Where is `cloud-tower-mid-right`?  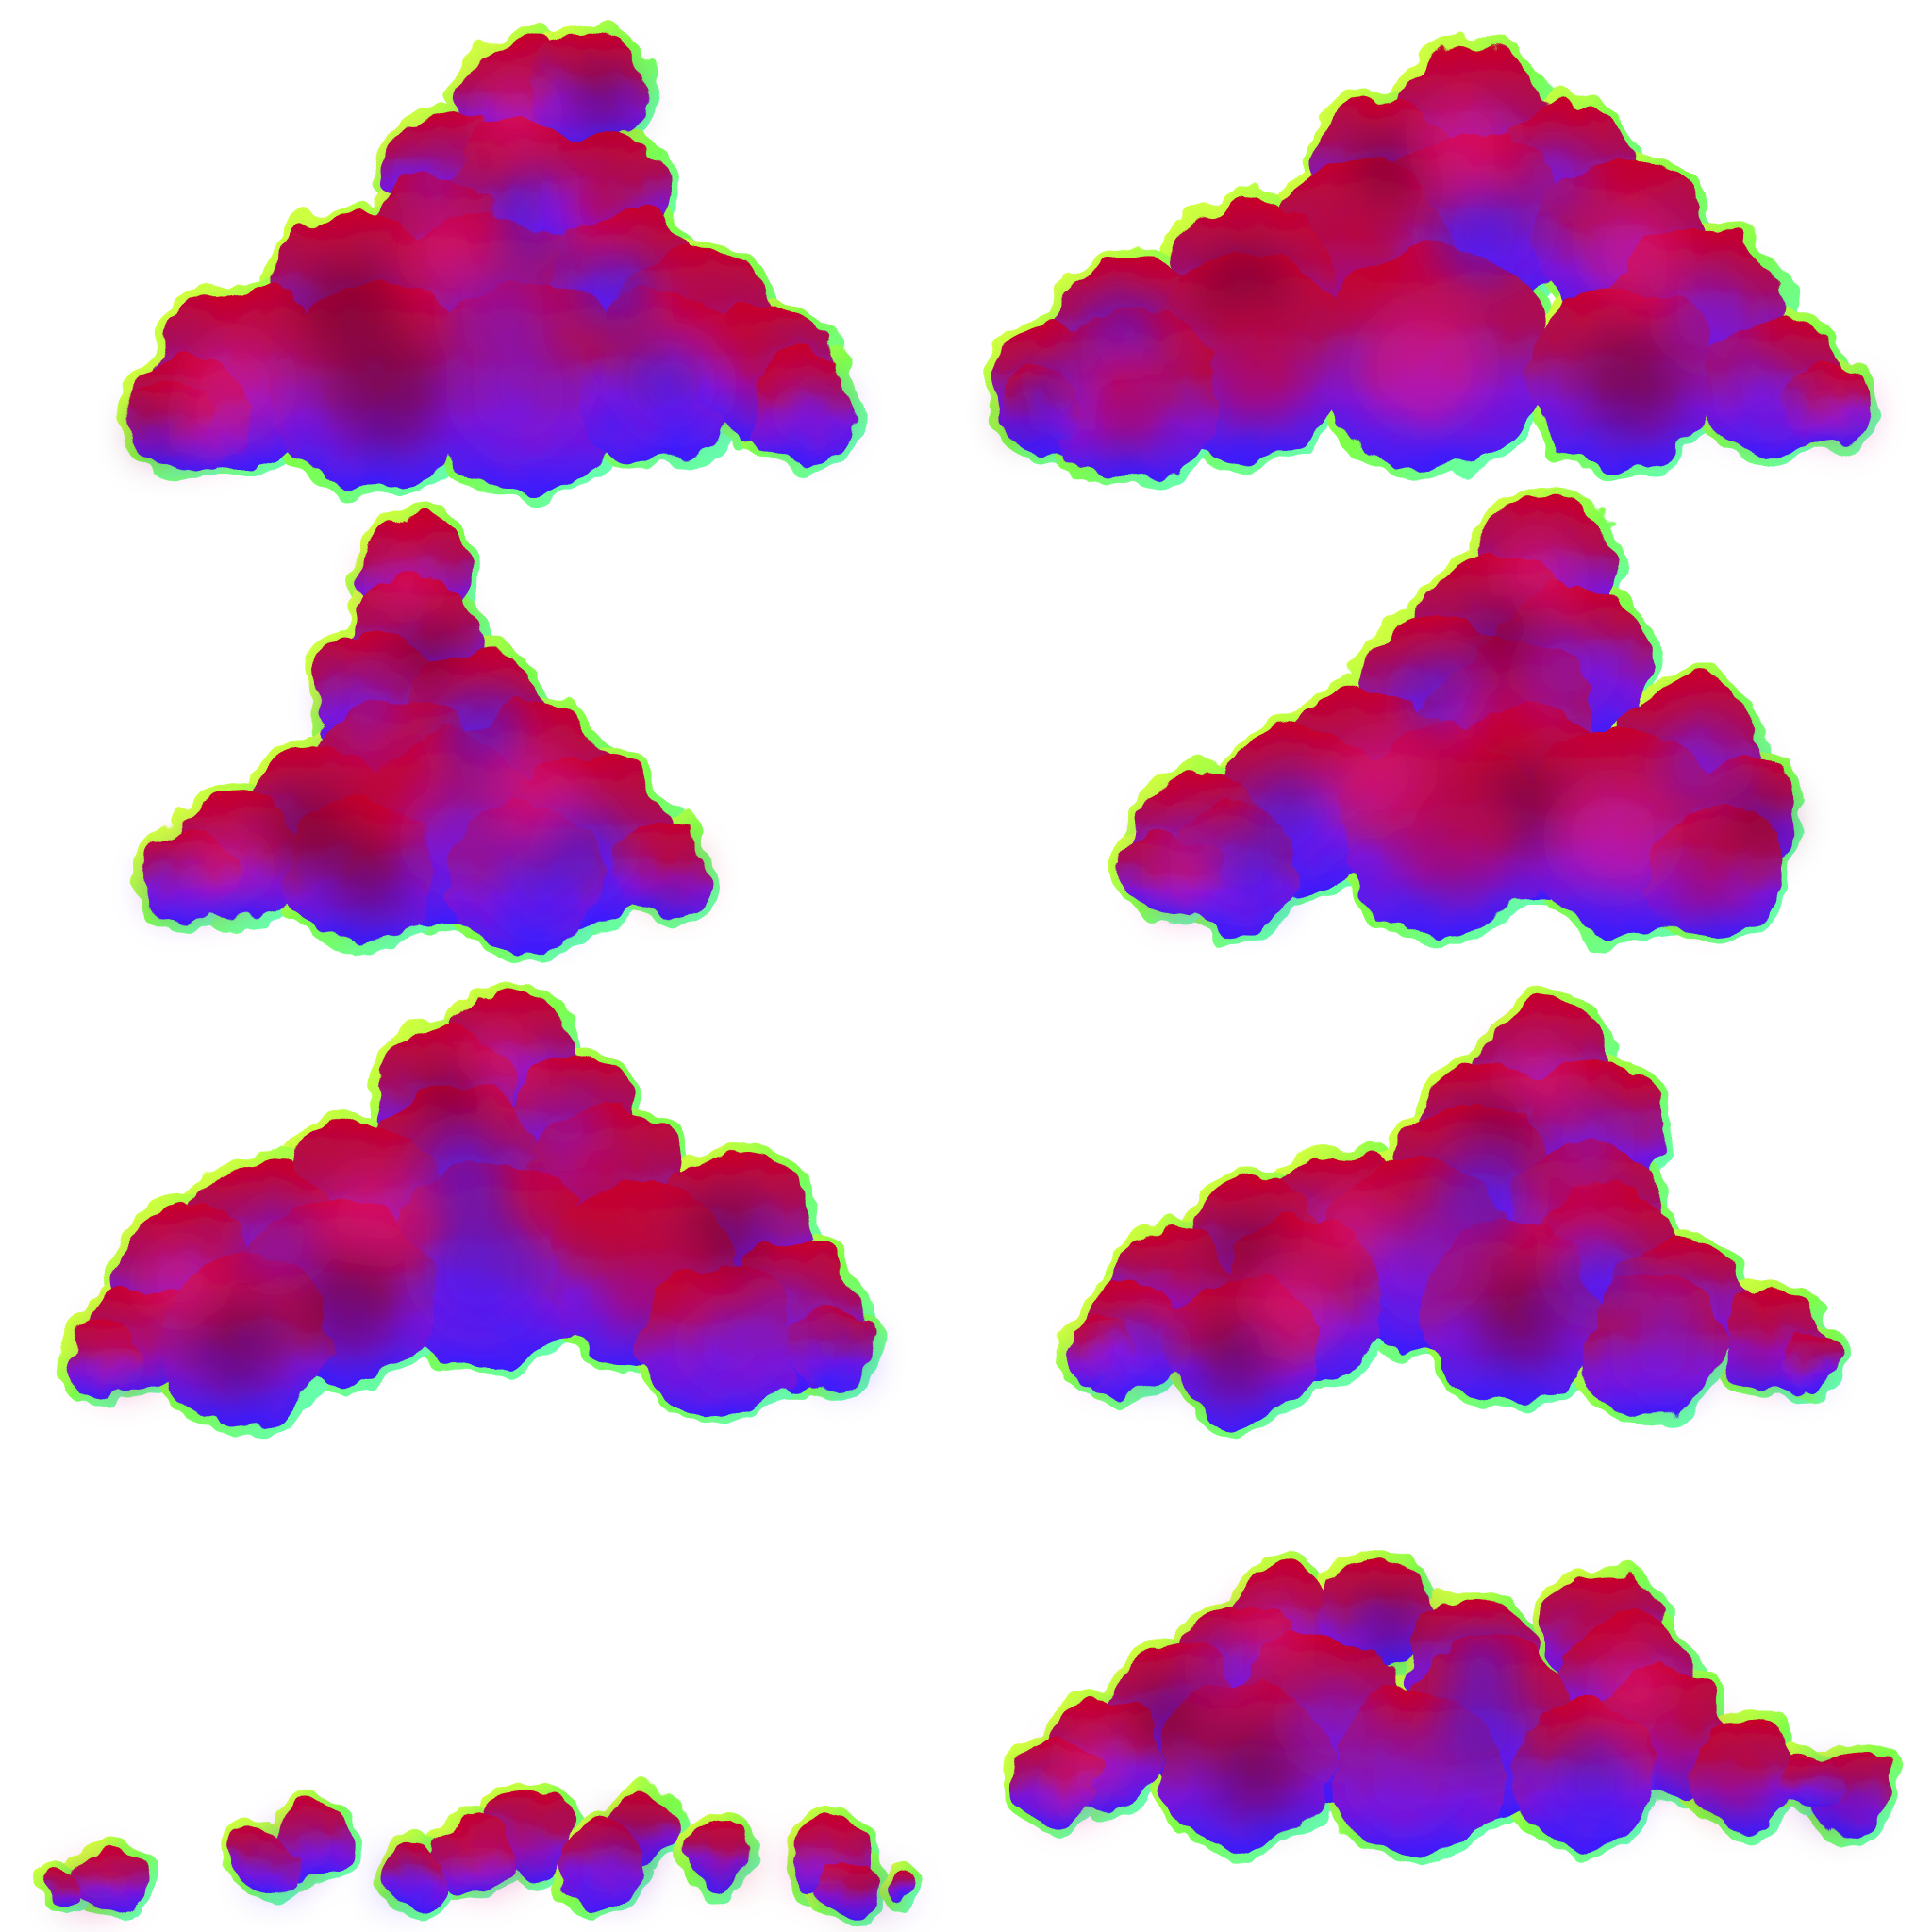
cloud-tower-mid-right is located at coordinates (1462, 714).